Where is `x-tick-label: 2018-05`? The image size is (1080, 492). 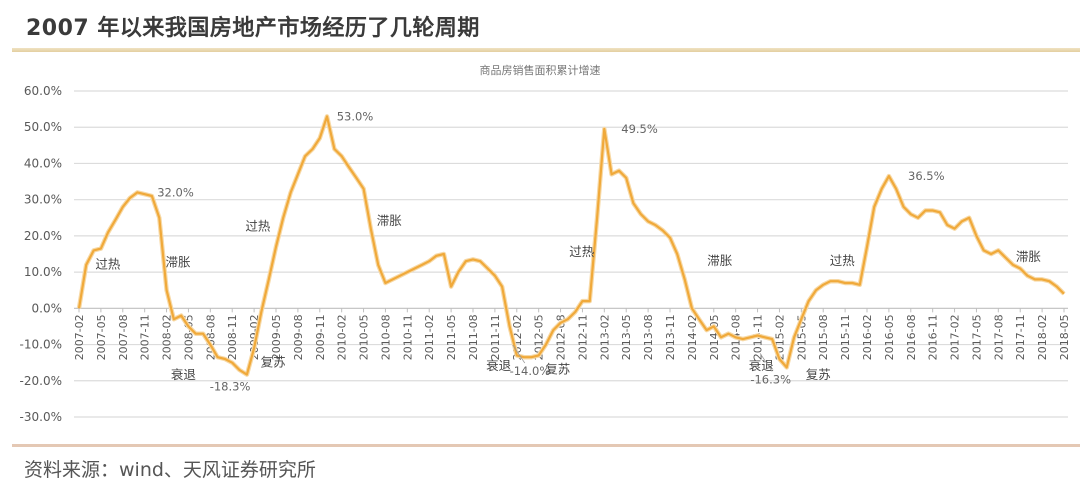
x-tick-label: 2018-05 is located at coordinates (1064, 337).